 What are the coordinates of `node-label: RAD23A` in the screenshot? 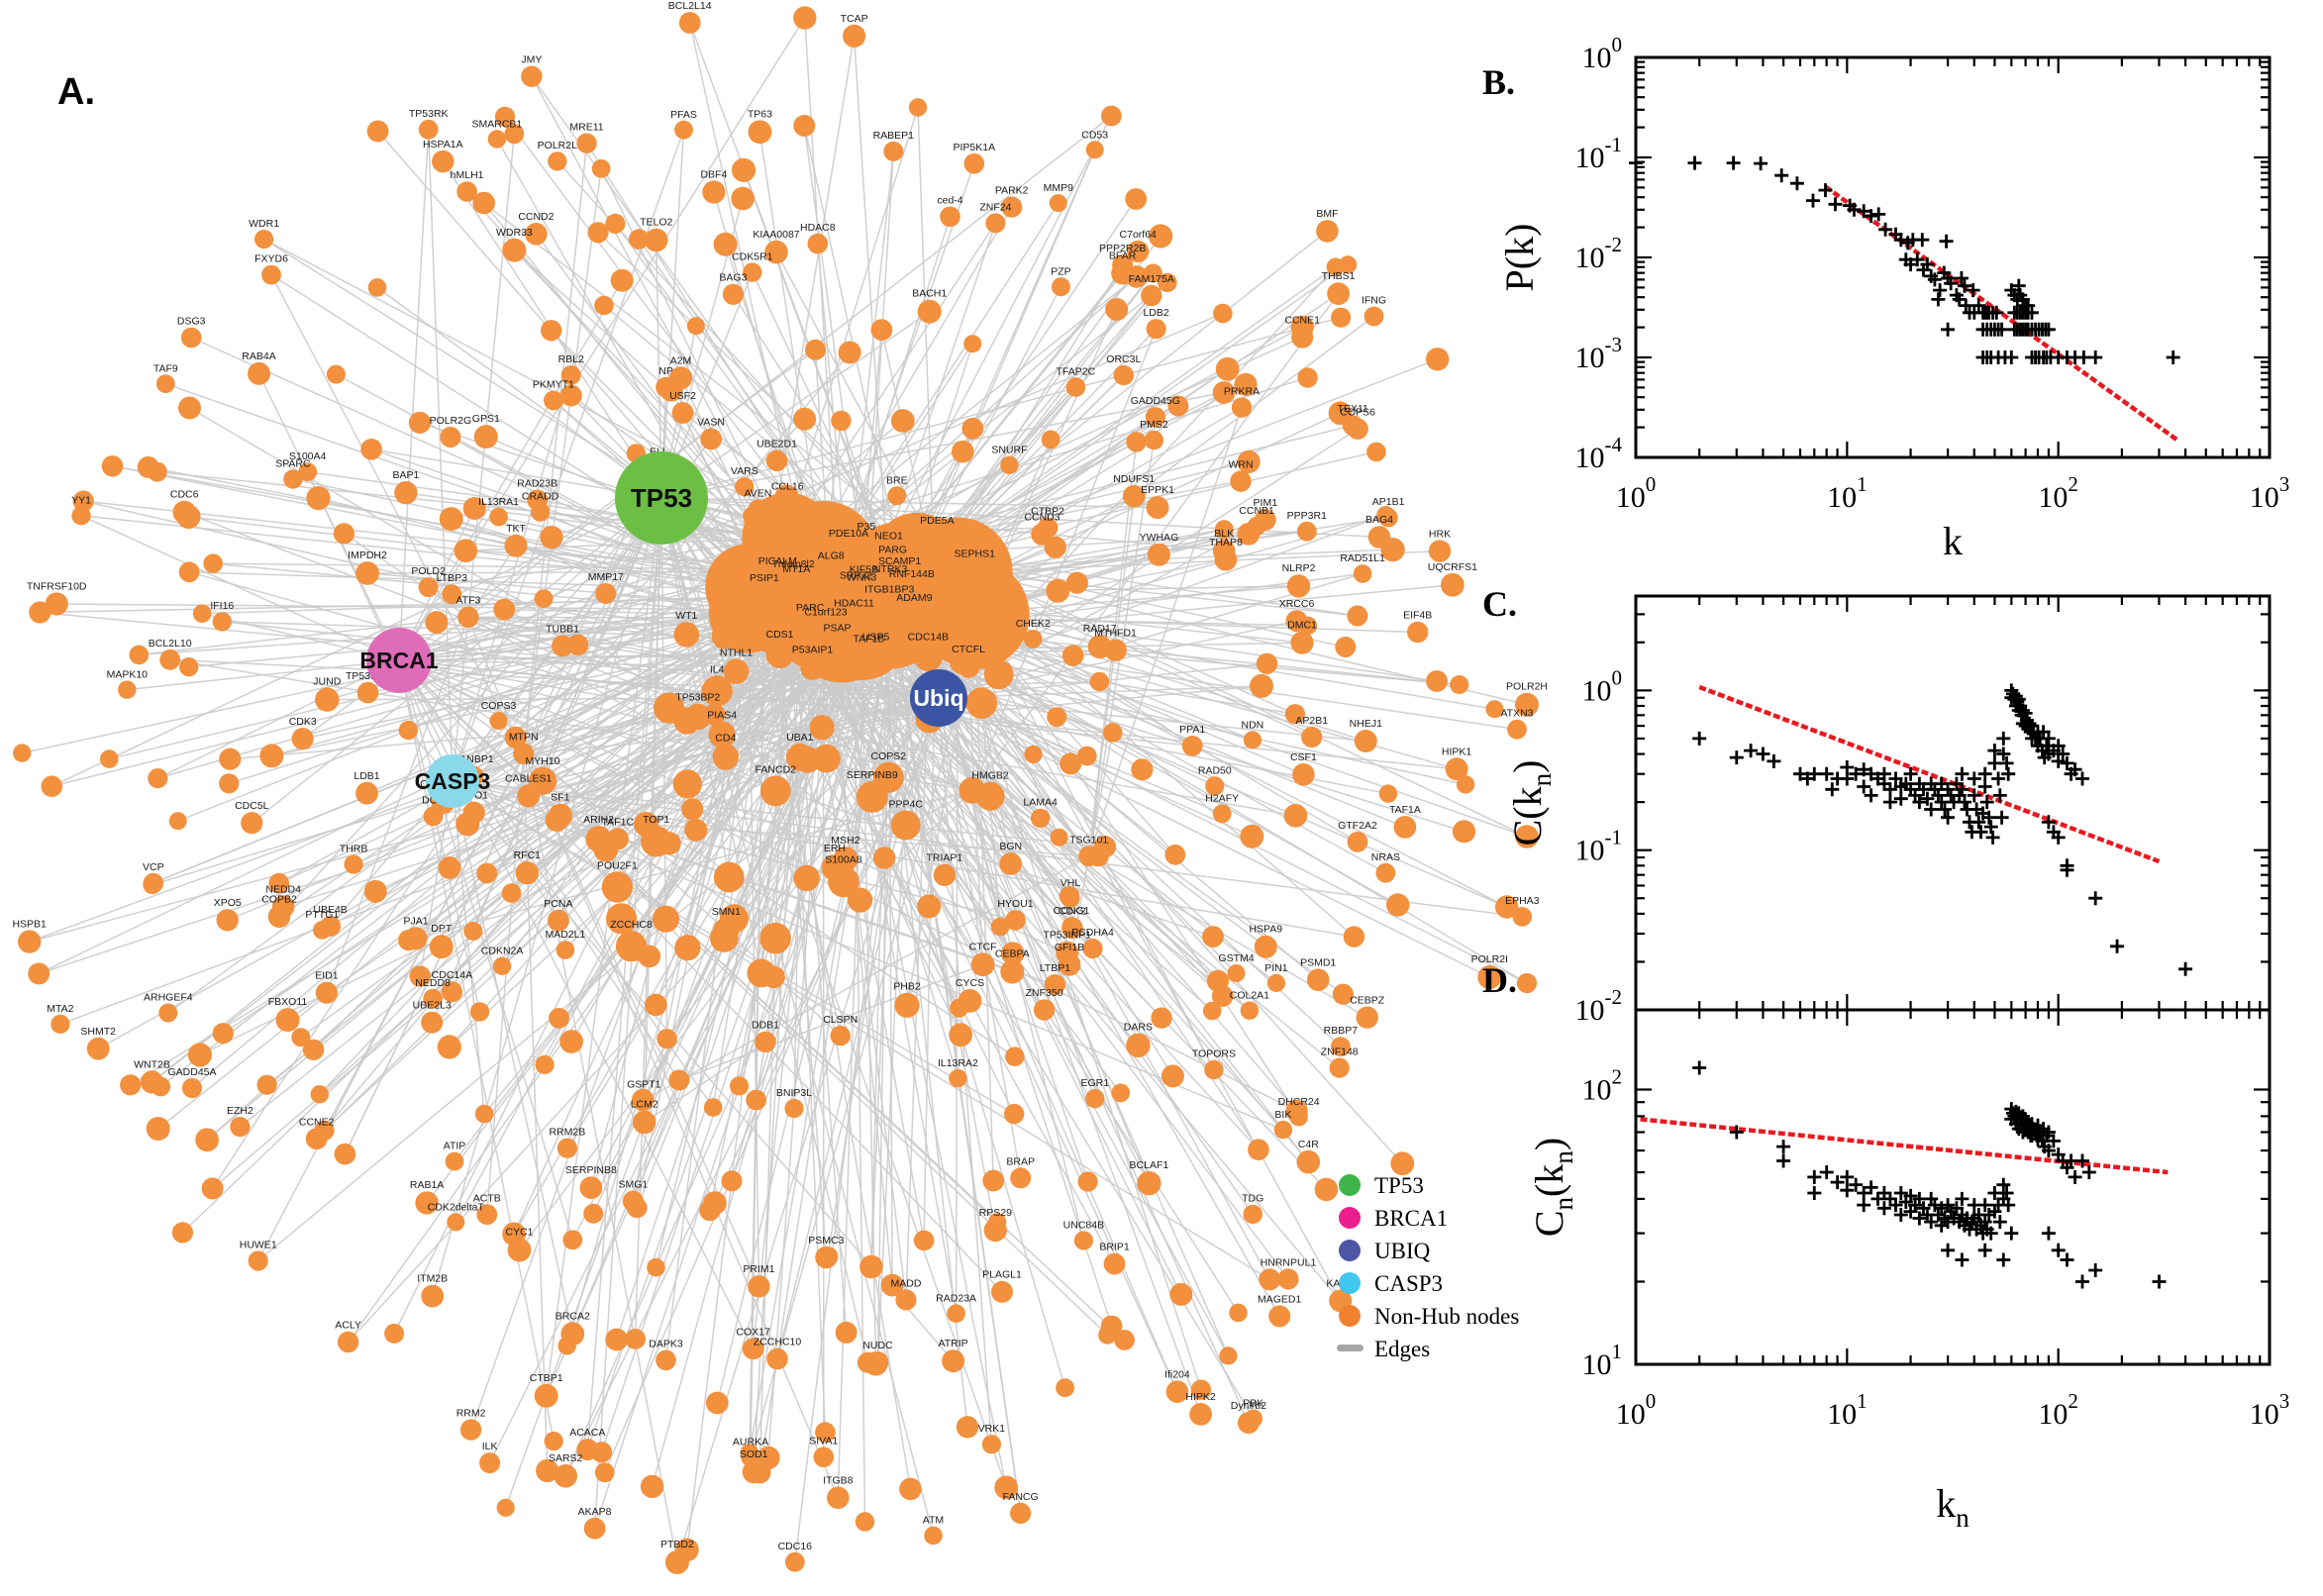 It's located at (956, 1299).